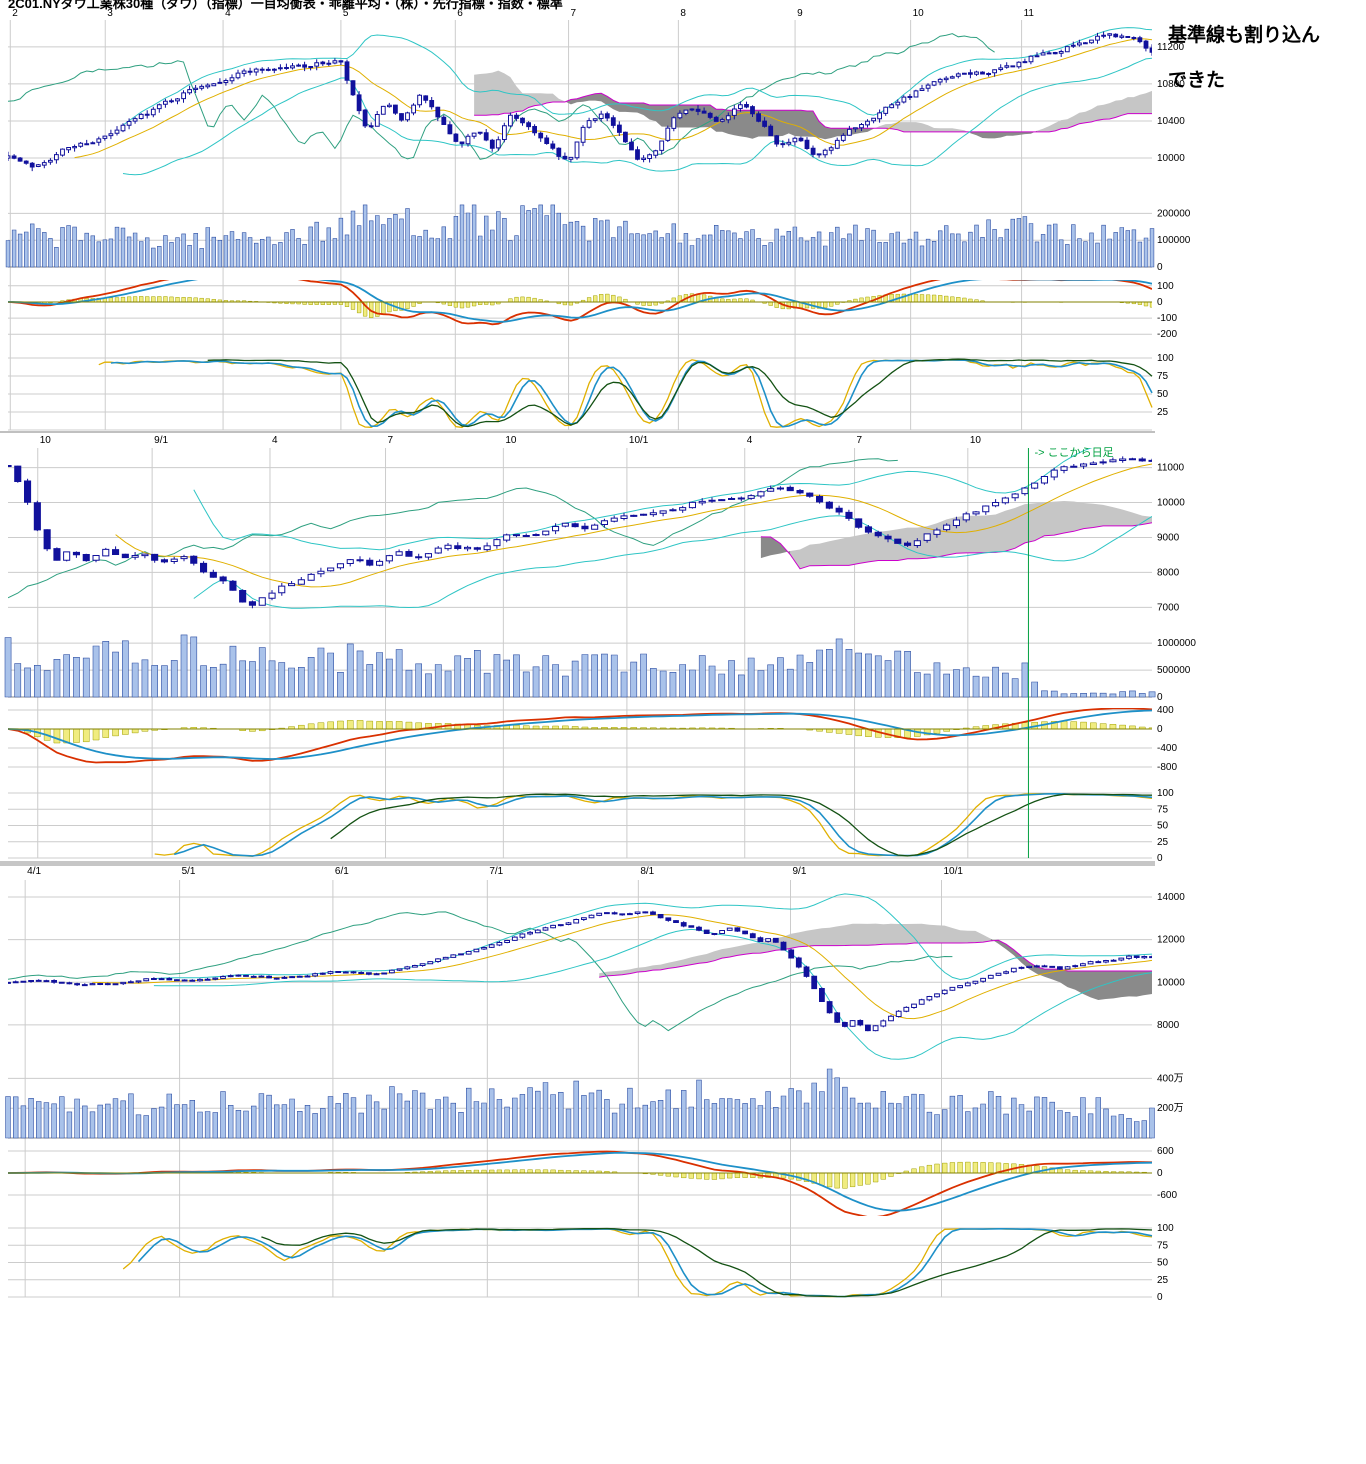 Image resolution: width=1366 pixels, height=1464 pixels. I want to click on side-annotation-line1: 基準線も割り込ん, so click(1244, 35).